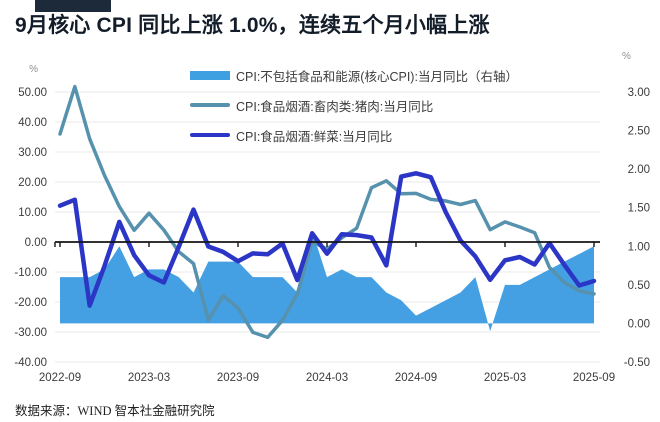 This screenshot has height=422, width=660. What do you see at coordinates (639, 170) in the screenshot?
I see `svg-text: 2.00` at bounding box center [639, 170].